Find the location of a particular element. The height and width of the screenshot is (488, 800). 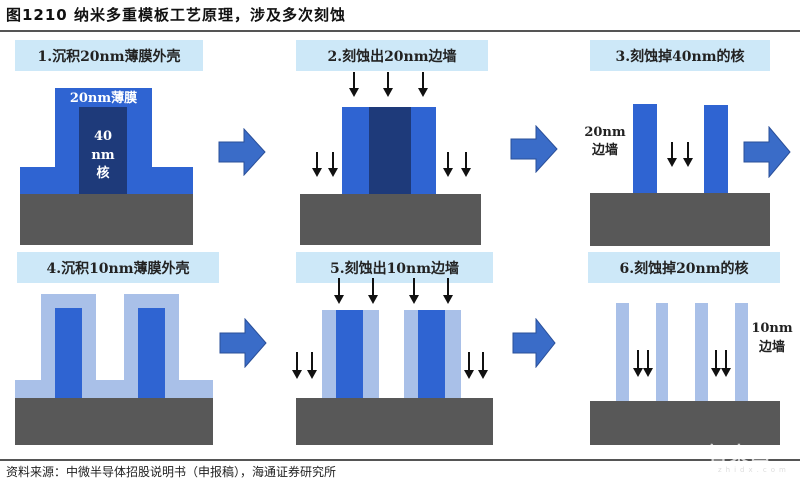

step-3-substrate is located at coordinates (680, 219).